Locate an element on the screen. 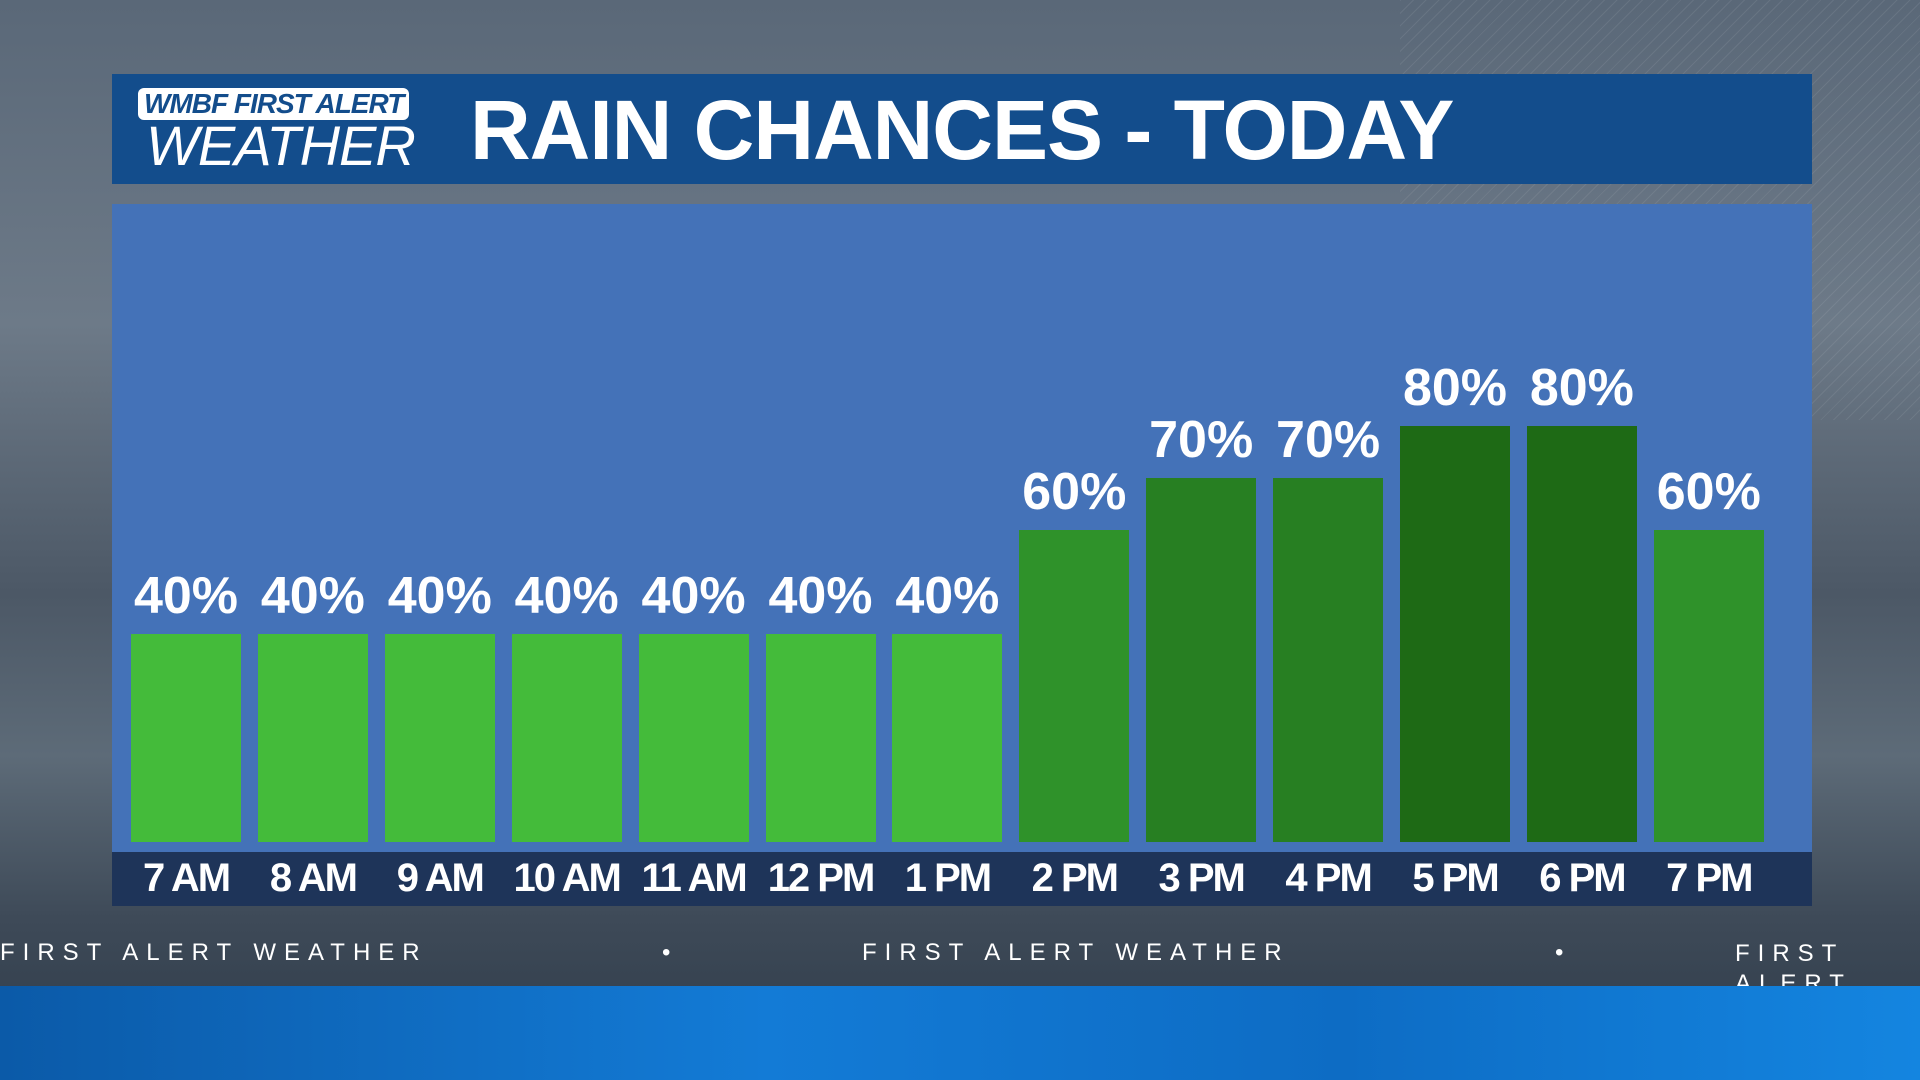 This screenshot has width=1920, height=1080. category-label: 4 PM is located at coordinates (1328, 878).